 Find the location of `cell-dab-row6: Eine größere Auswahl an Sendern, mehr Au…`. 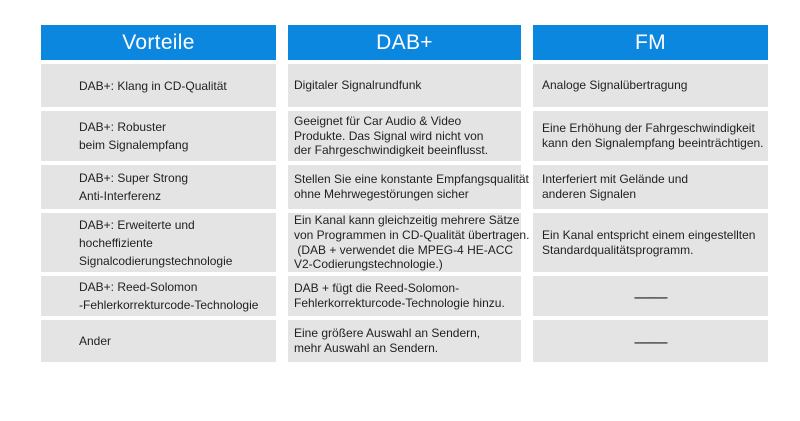

cell-dab-row6: Eine größere Auswahl an Sendern, mehr Au… is located at coordinates (404, 341).